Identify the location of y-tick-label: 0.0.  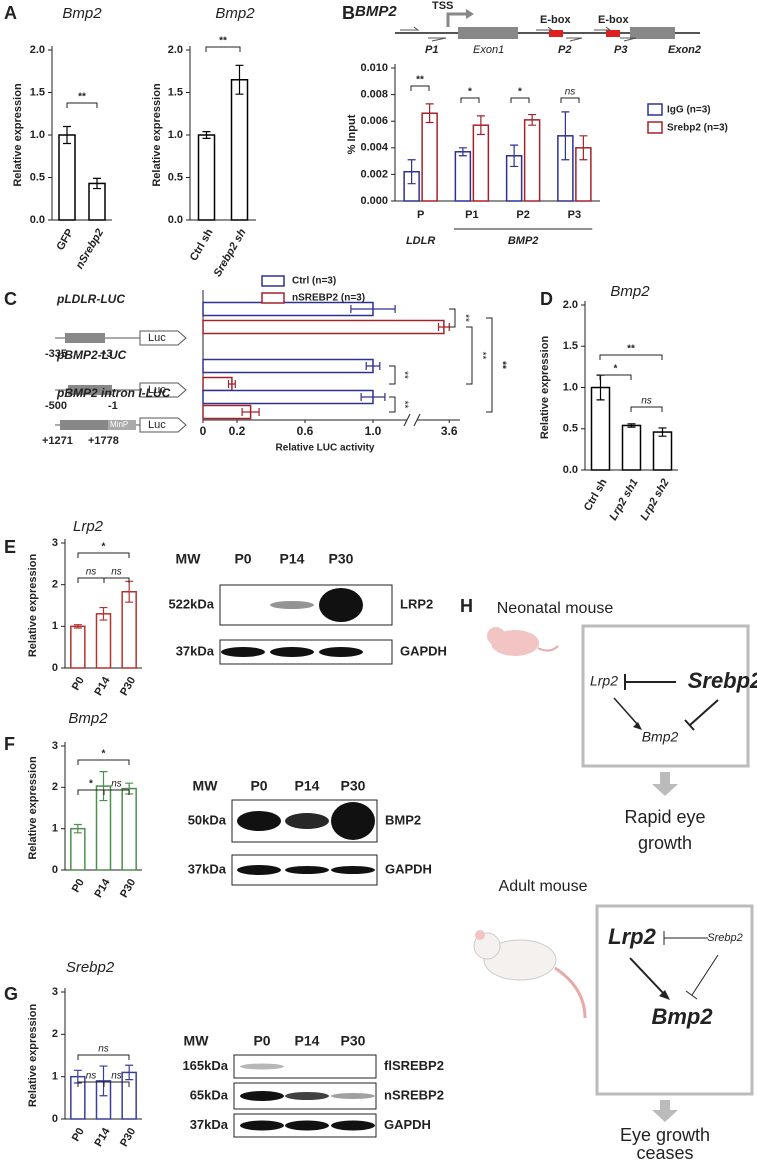
(570, 470).